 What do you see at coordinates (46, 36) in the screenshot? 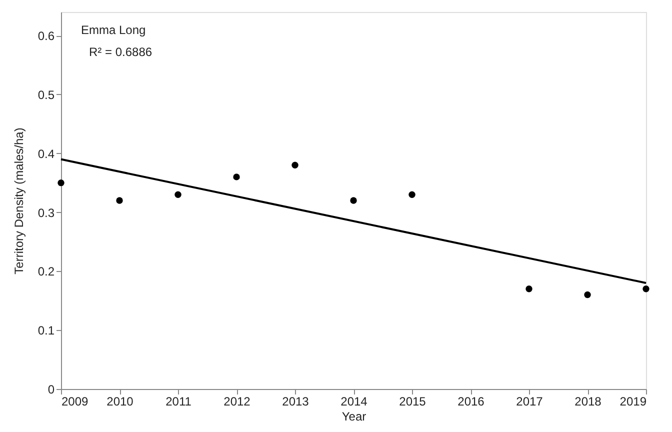
I see `y-tick-label: 0.6` at bounding box center [46, 36].